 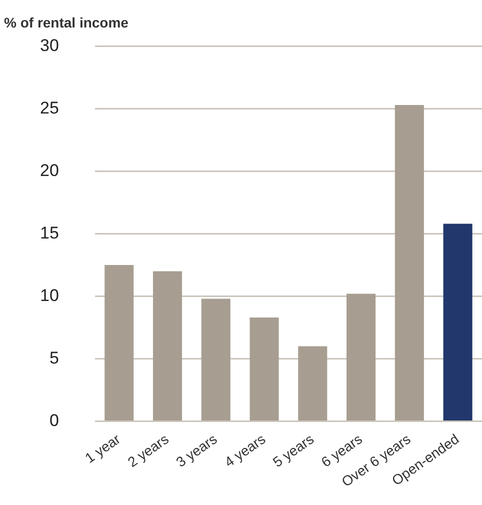 What do you see at coordinates (49, 295) in the screenshot?
I see `y-tick-label: 10` at bounding box center [49, 295].